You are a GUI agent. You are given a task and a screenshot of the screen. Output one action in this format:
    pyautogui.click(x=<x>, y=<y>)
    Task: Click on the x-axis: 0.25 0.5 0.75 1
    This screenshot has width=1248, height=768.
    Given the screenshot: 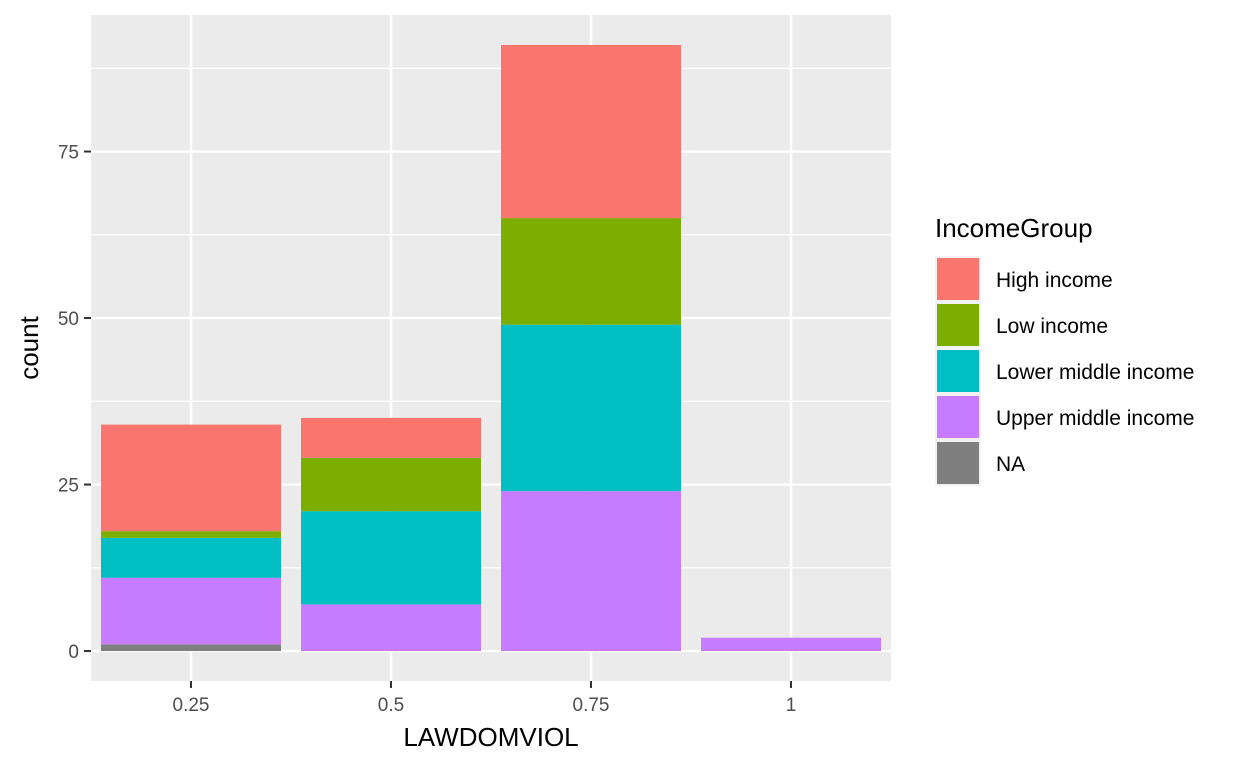 What is the action you would take?
    pyautogui.click(x=485, y=698)
    